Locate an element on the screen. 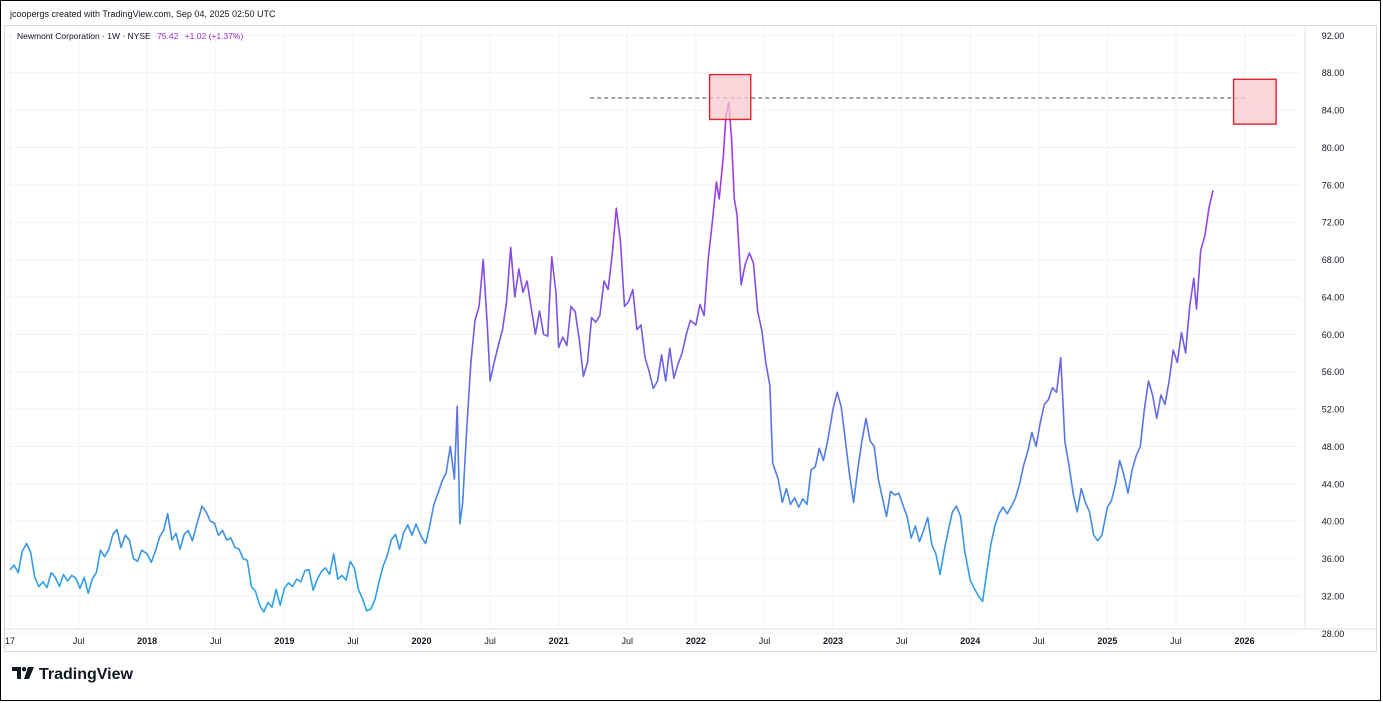  y-tick-label: 56.00 is located at coordinates (1333, 372).